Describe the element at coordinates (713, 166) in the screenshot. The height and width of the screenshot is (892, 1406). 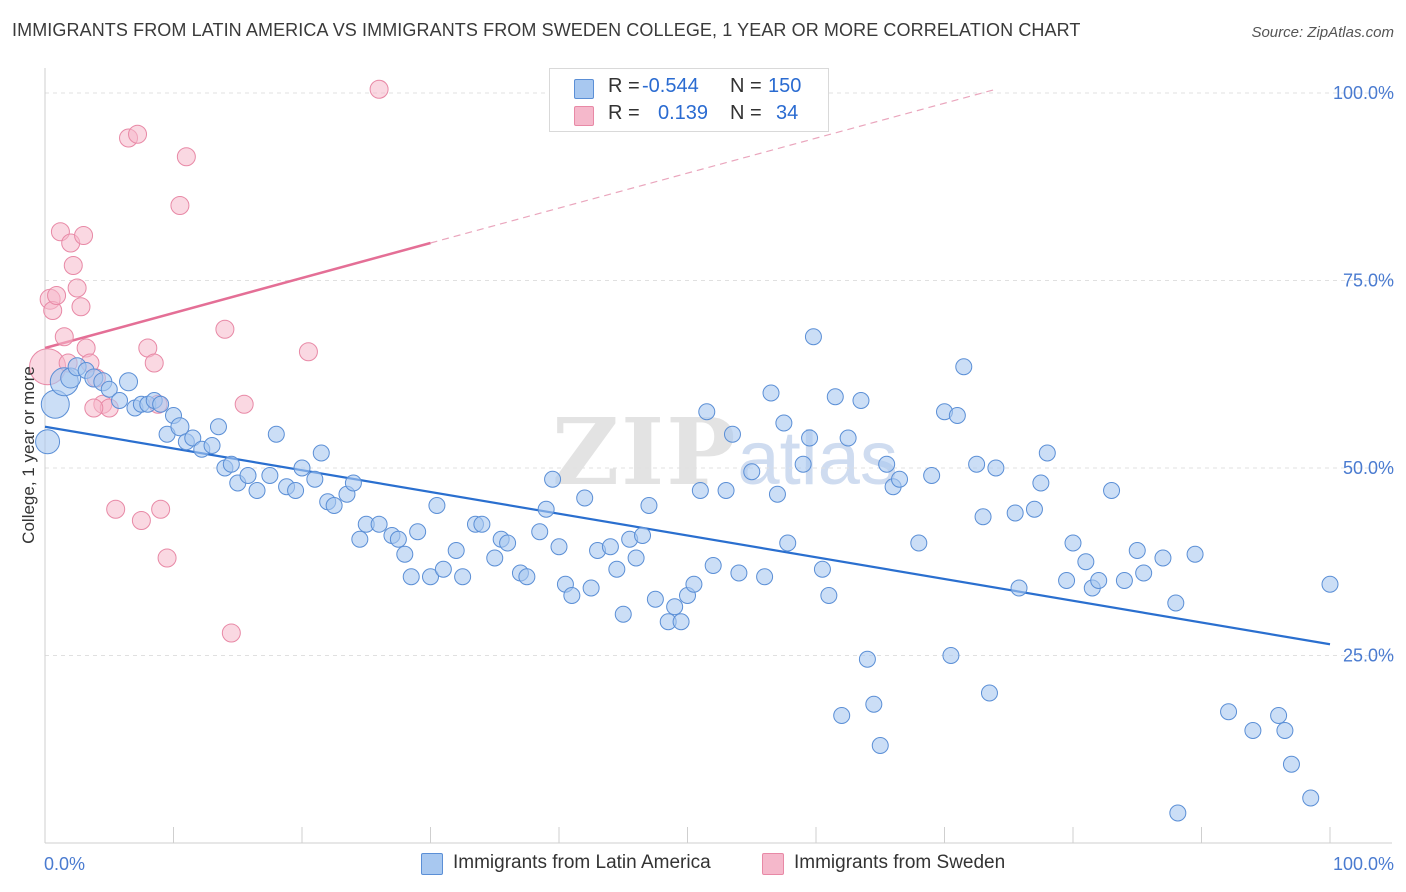
I see `trend-line-sweden-extension` at that location.